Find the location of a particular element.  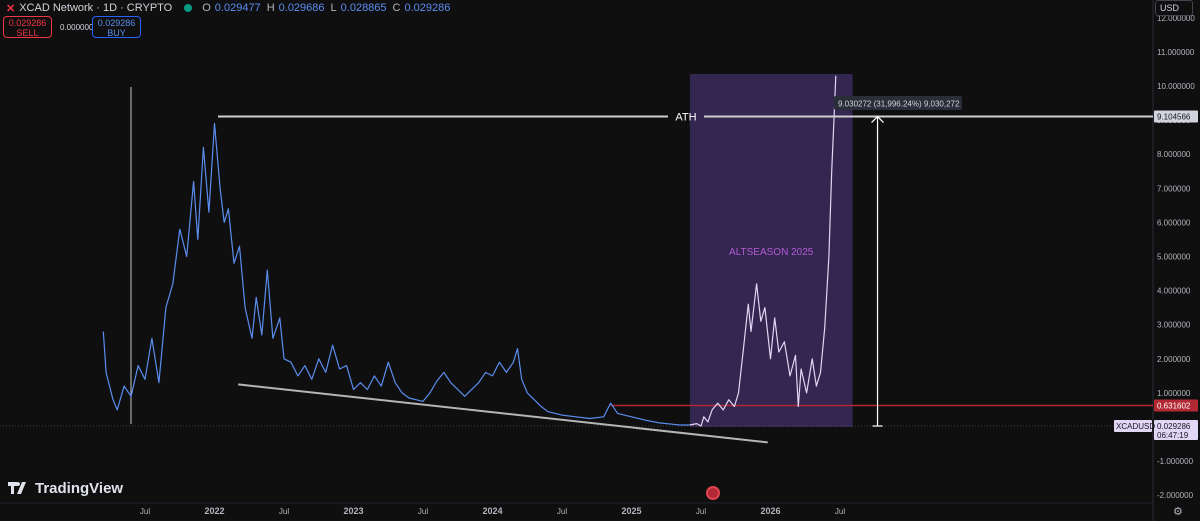

buy-button: 0.029286 BUY is located at coordinates (116, 27).